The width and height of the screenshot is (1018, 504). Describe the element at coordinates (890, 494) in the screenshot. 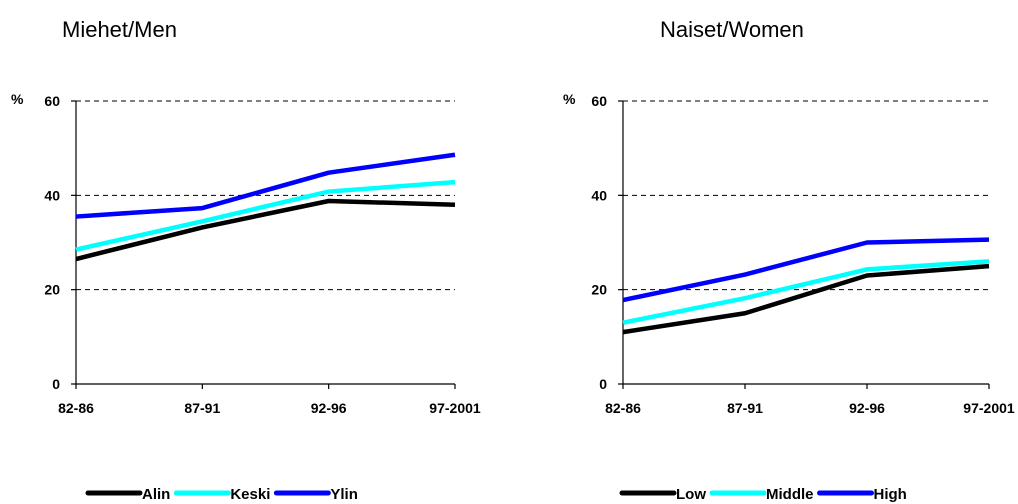

I see `legend-label-high: High` at that location.